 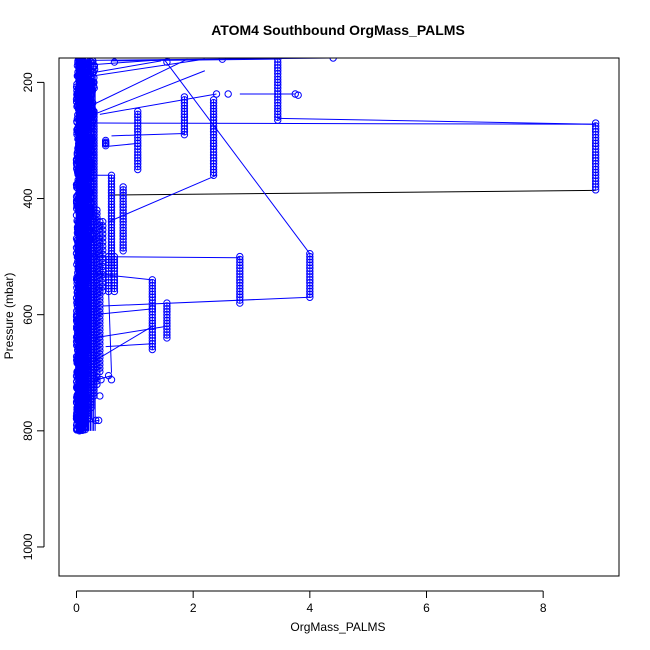 What do you see at coordinates (309, 608) in the screenshot?
I see `x-tick-label: 4` at bounding box center [309, 608].